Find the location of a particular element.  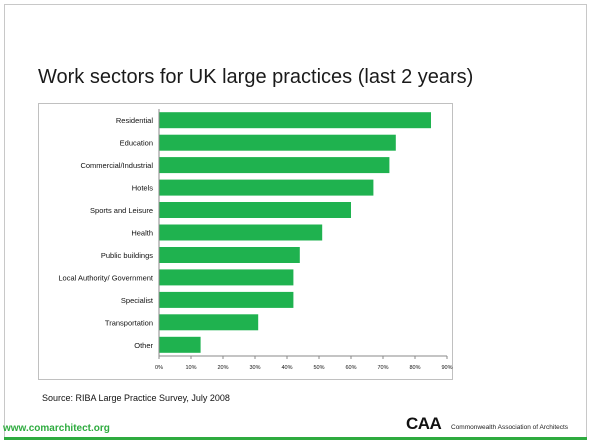

x-tick-label: 10% is located at coordinates (190, 368).